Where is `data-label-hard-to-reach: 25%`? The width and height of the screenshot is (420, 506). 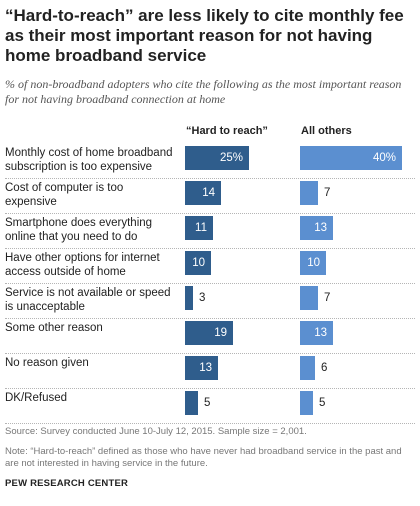
data-label-hard-to-reach: 25% is located at coordinates (231, 158).